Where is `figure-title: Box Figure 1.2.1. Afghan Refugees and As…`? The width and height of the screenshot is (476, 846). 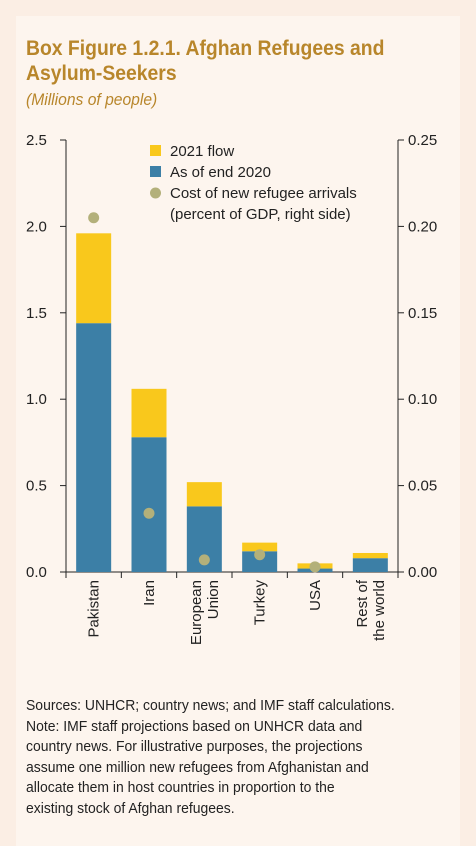 figure-title: Box Figure 1.2.1. Afghan Refugees and As… is located at coordinates (219, 61).